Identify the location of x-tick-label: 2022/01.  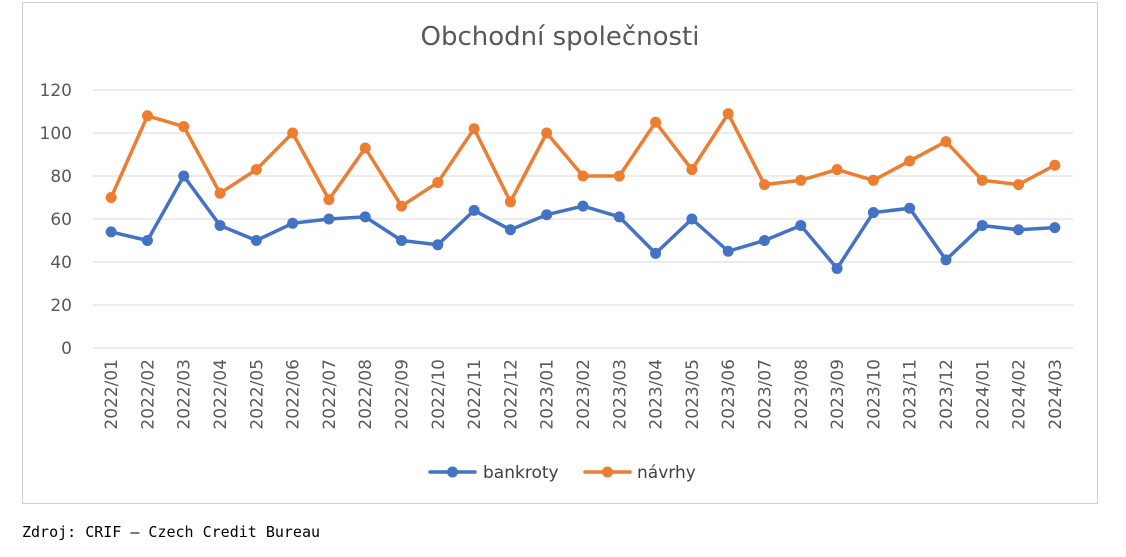
(112, 394).